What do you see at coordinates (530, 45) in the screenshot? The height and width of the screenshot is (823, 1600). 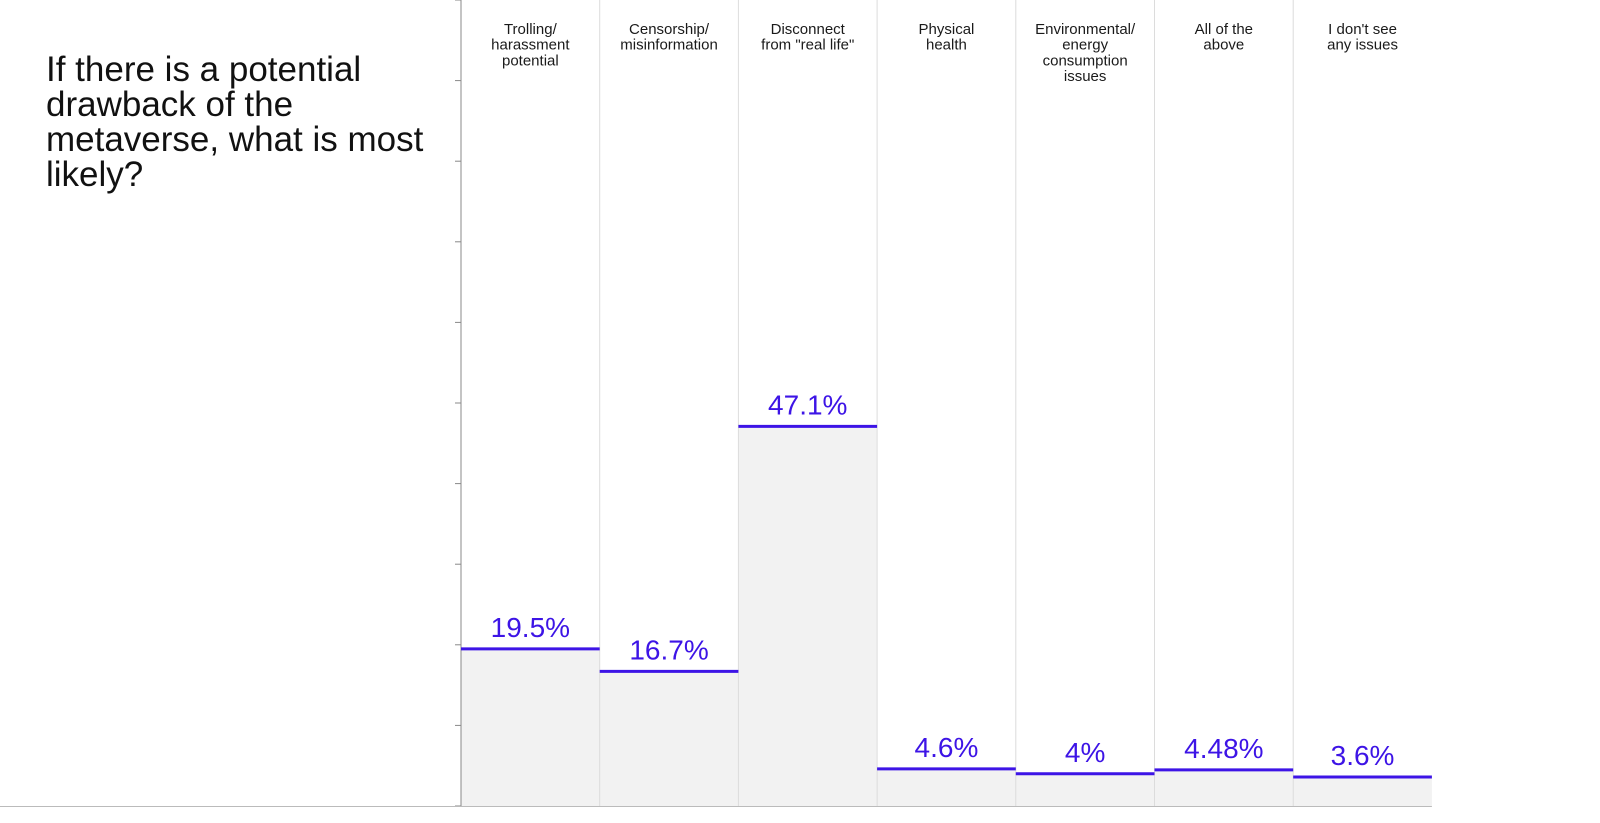 I see `category-label: Trolling/harassment potential` at bounding box center [530, 45].